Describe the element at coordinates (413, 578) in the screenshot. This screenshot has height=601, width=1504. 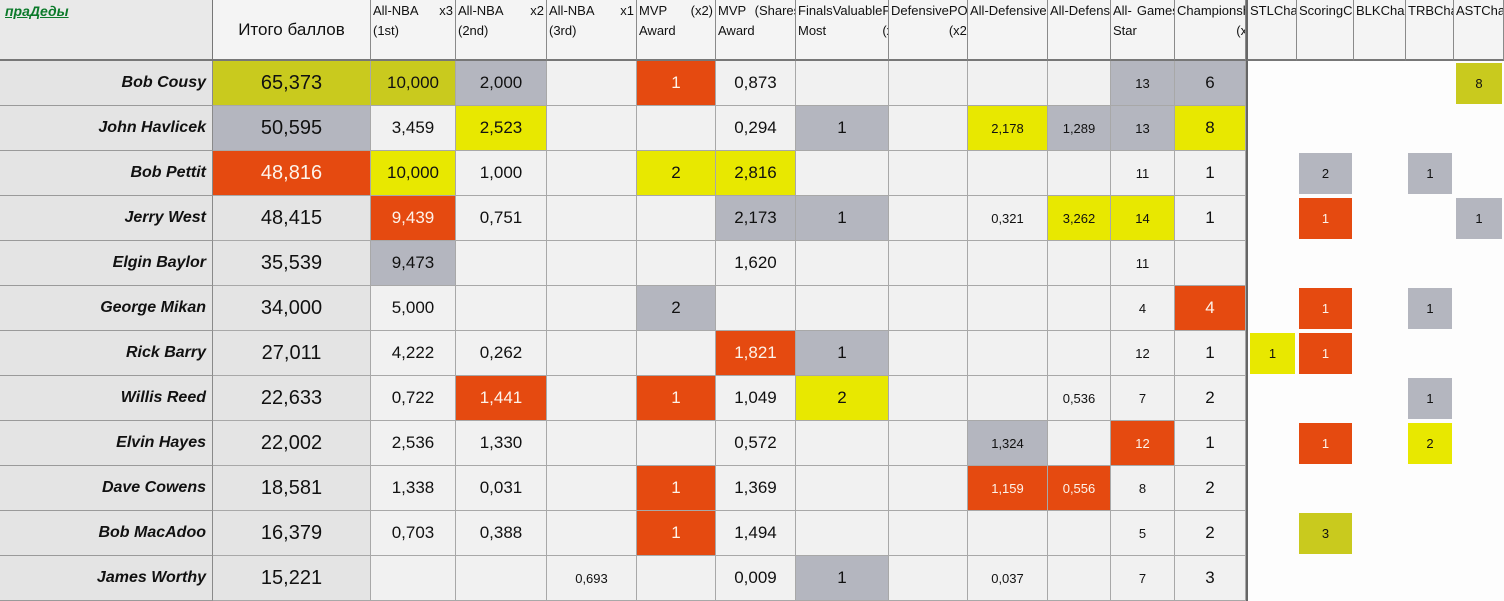
I see `cell-nba1` at that location.